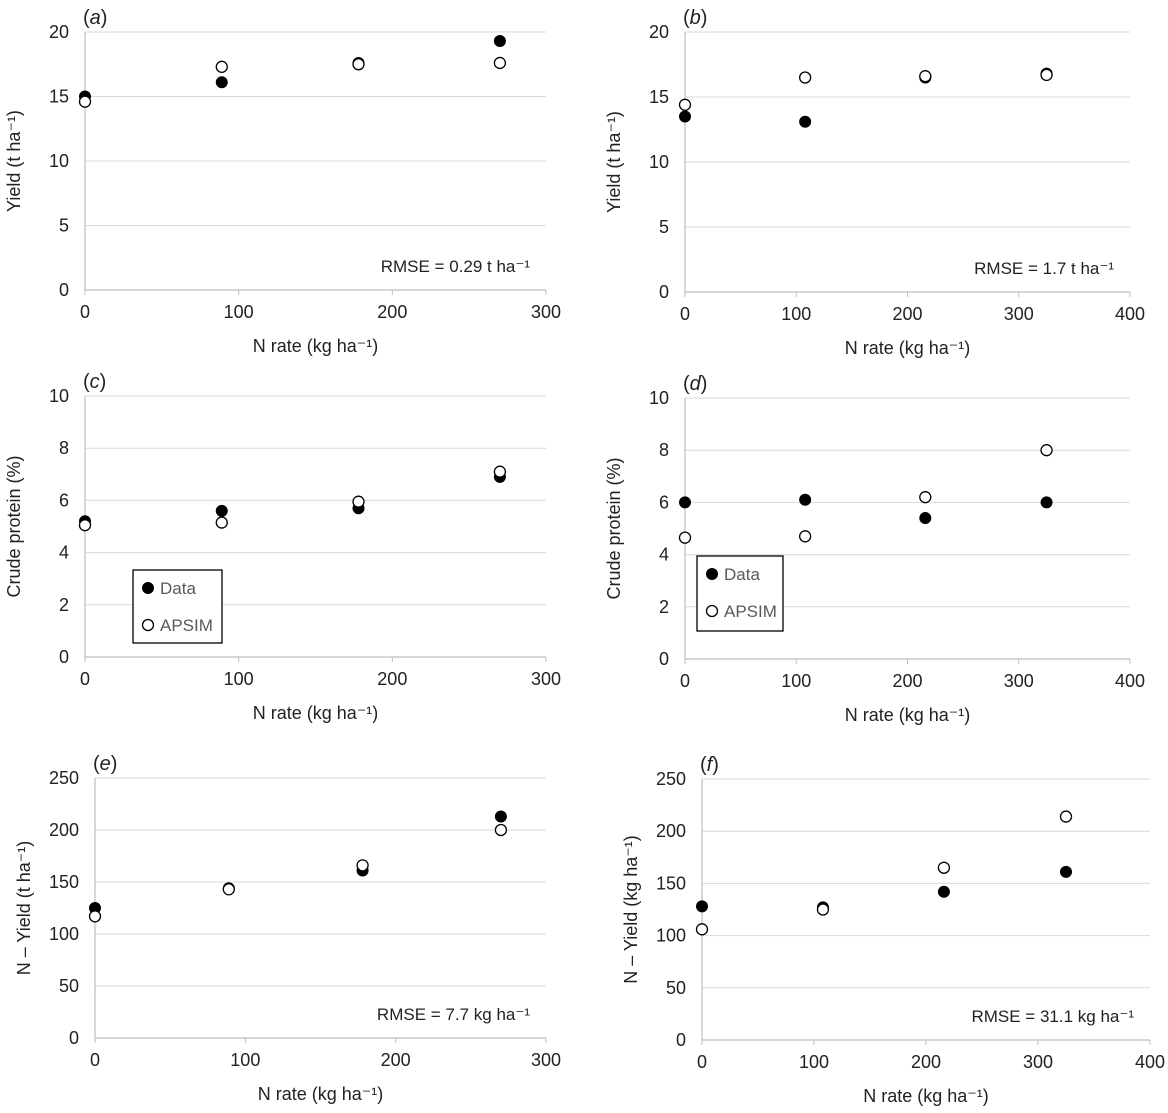 The height and width of the screenshot is (1113, 1168). I want to click on panel-label: (d), so click(695, 384).